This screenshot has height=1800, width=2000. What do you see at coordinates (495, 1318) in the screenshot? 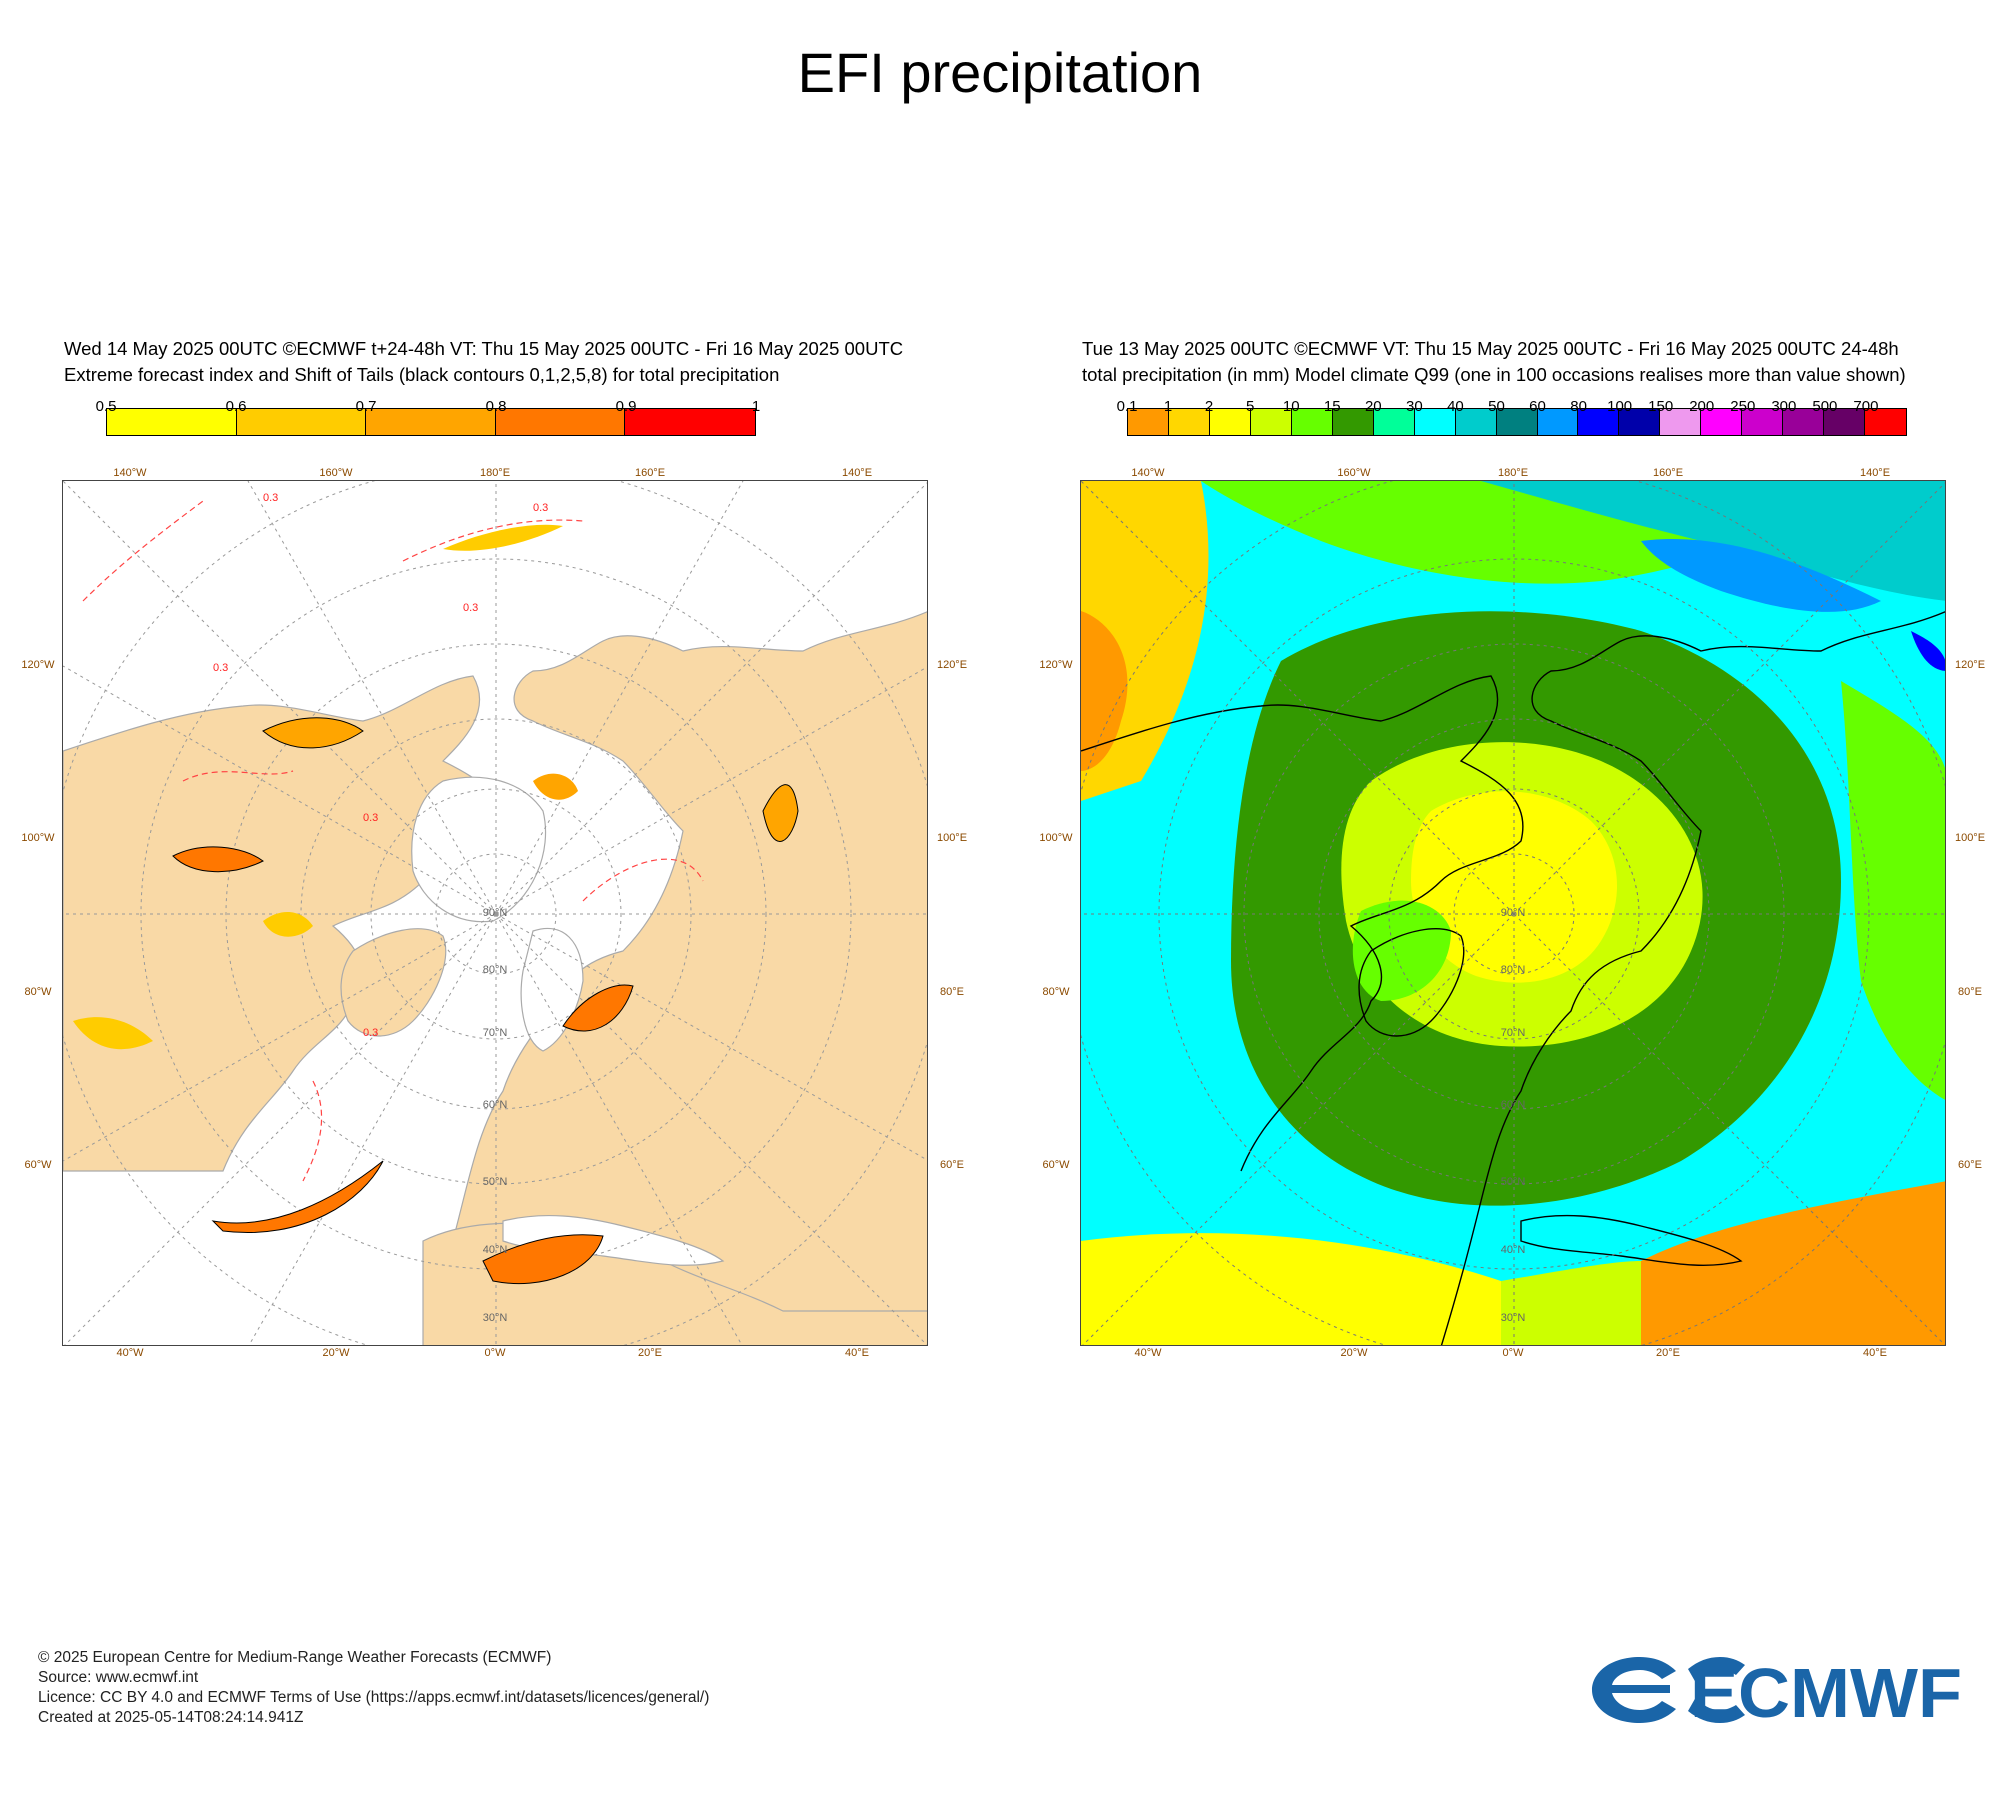
I see `lat-ring-label: 30°N` at bounding box center [495, 1318].